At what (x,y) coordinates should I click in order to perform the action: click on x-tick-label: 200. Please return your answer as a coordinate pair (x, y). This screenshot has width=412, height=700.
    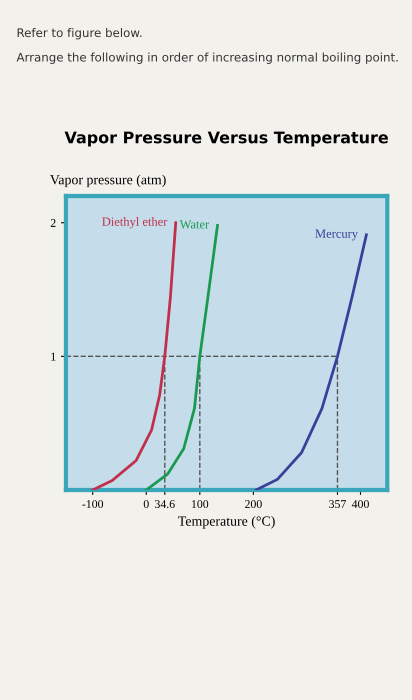
    Looking at the image, I should click on (253, 504).